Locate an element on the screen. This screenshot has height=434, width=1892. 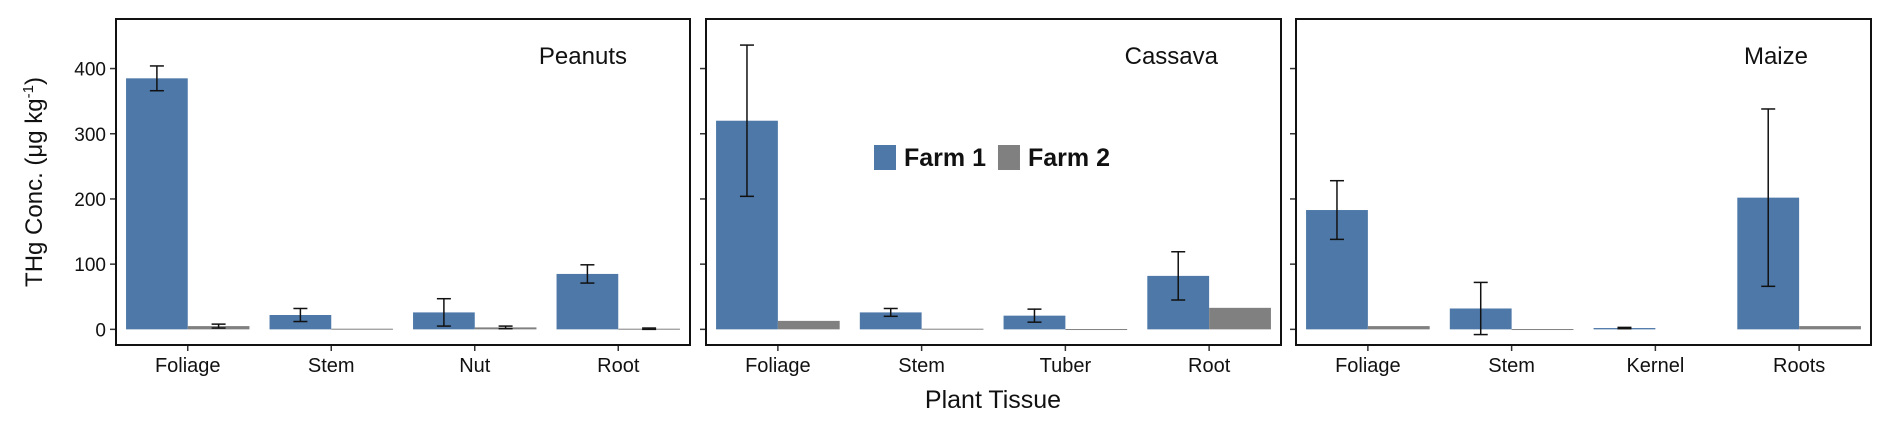
y-tick-label: 400 is located at coordinates (90, 70).